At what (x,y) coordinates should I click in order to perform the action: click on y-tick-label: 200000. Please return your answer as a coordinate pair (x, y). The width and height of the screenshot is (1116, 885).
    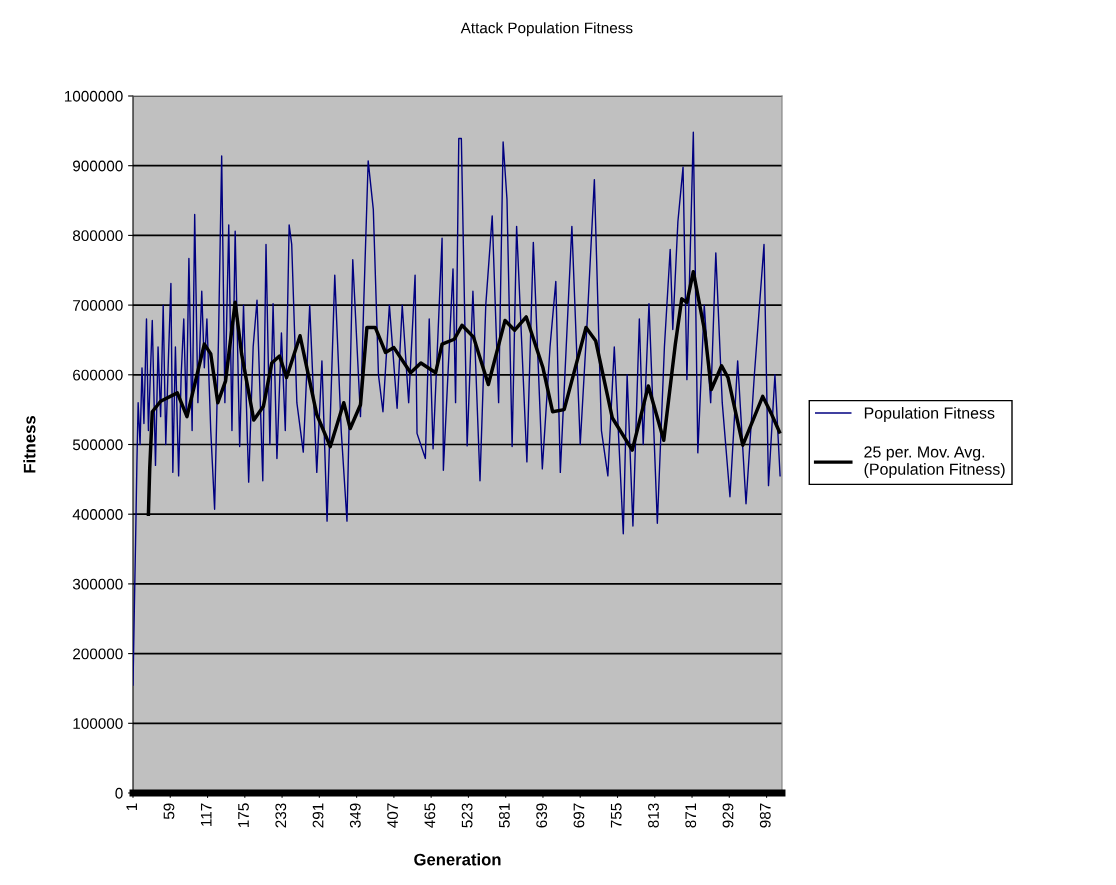
    Looking at the image, I should click on (98, 654).